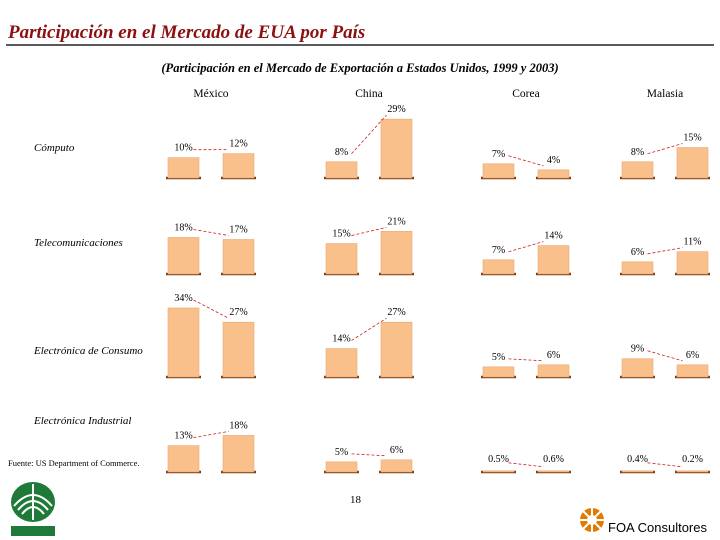  Describe the element at coordinates (553, 355) in the screenshot. I see `data-label-2-2-1: 6%` at that location.